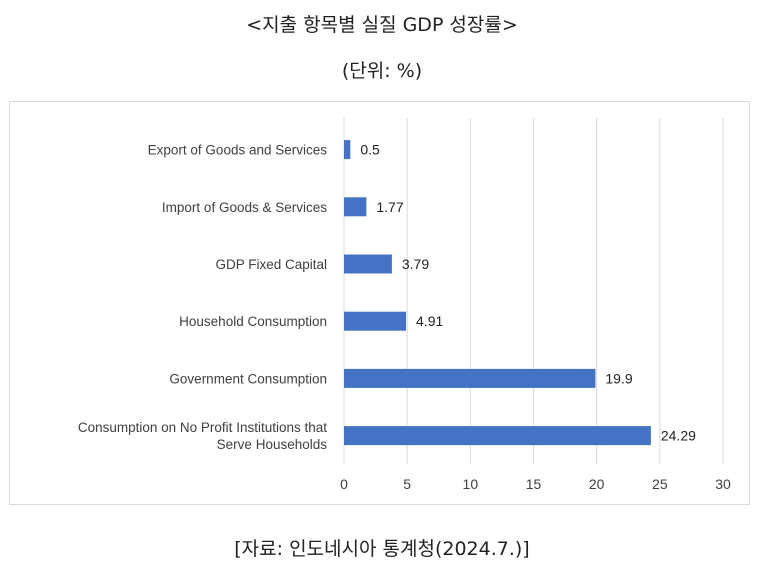 This screenshot has width=764, height=573. Describe the element at coordinates (382, 71) in the screenshot. I see `unit-label: (단위: %)` at that location.